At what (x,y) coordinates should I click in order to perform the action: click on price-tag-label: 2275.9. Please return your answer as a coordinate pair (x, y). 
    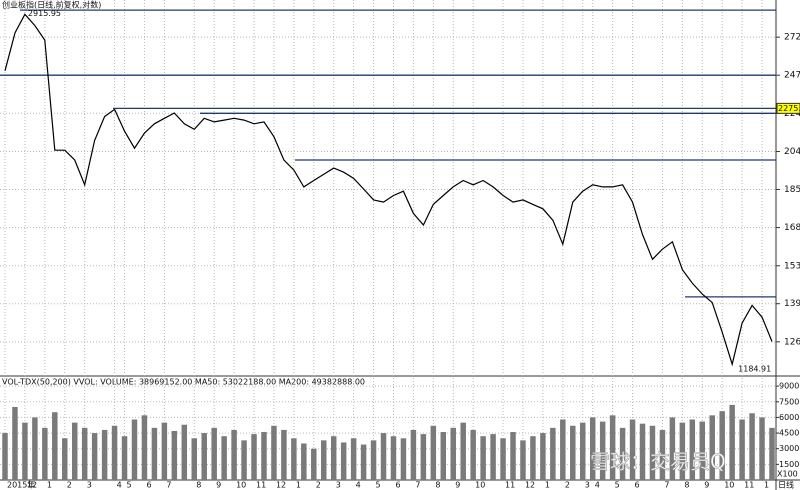
    Looking at the image, I should click on (789, 108).